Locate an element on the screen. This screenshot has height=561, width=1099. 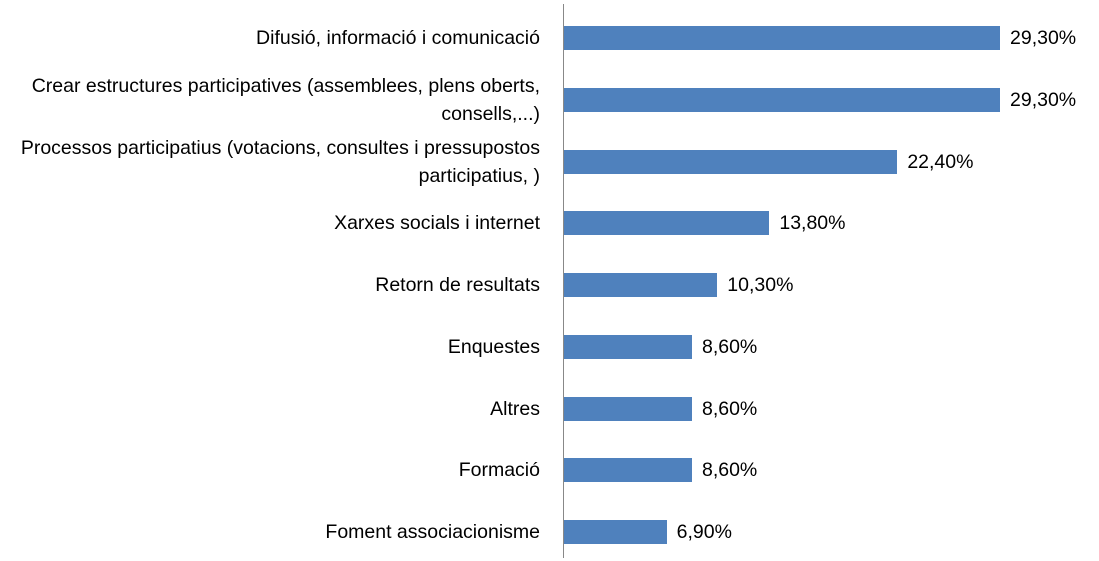
value-label: 22,40% is located at coordinates (940, 161).